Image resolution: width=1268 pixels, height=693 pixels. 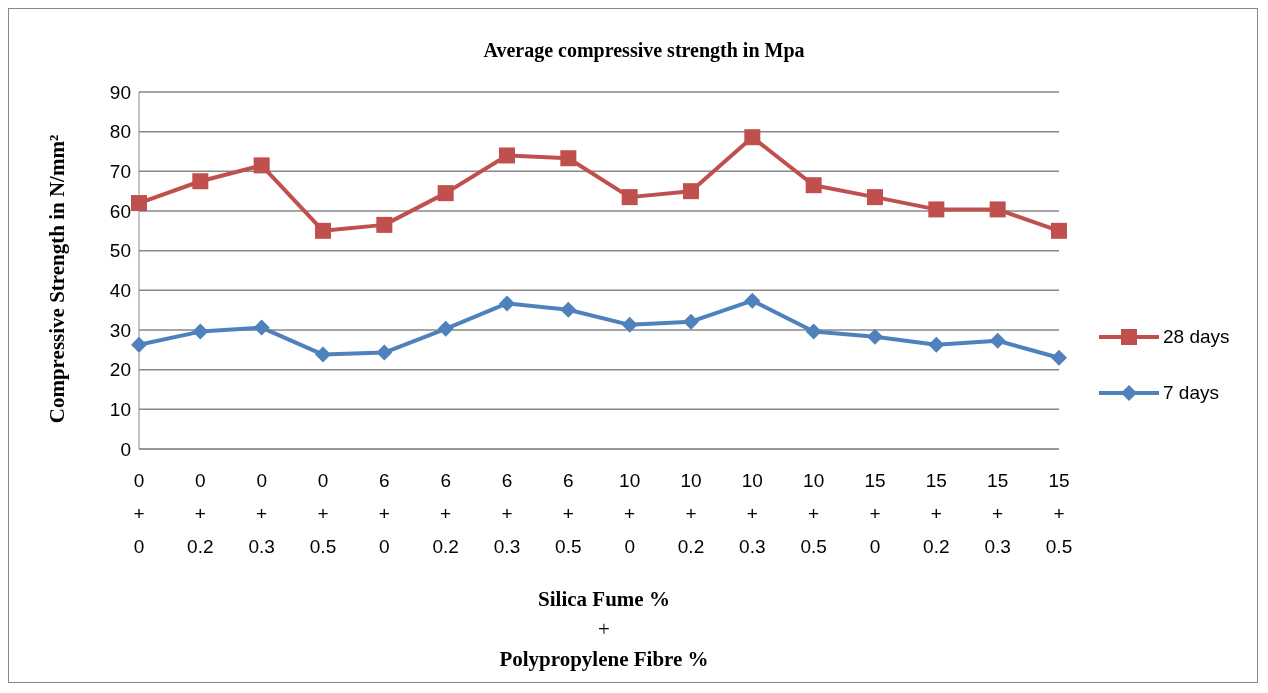 What do you see at coordinates (57, 279) in the screenshot?
I see `y-axis-title: Compressive Strength in N/mm²` at bounding box center [57, 279].